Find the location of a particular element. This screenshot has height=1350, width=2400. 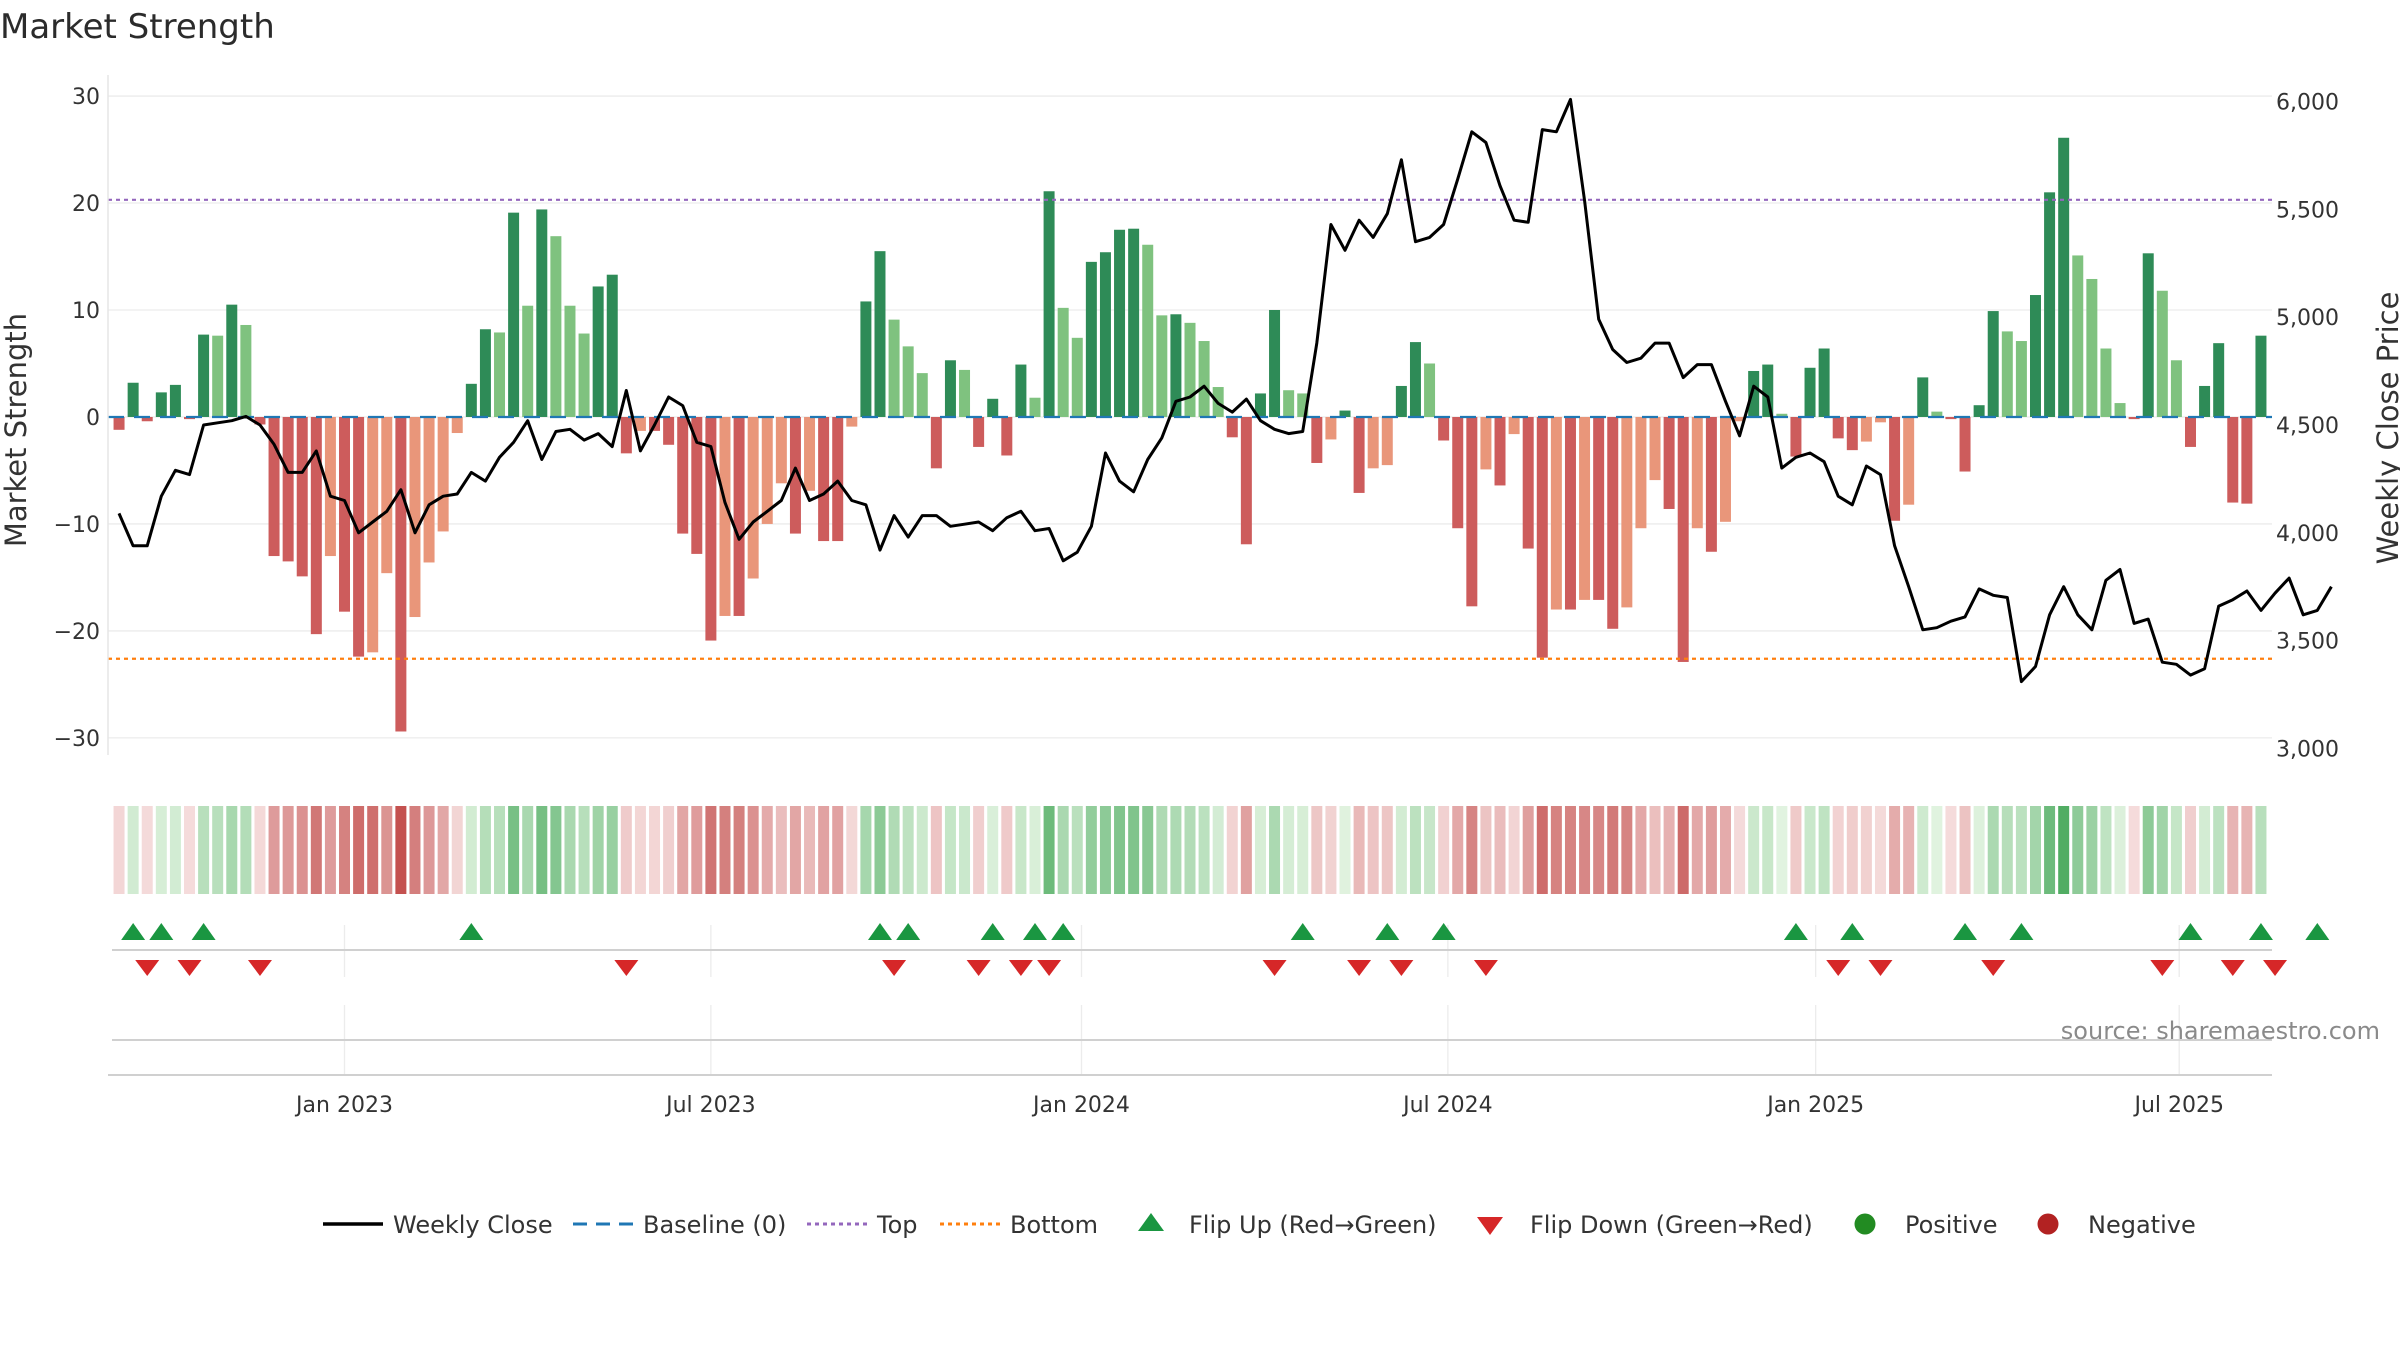

legend-weekly-close: Weekly Close is located at coordinates (473, 1225).